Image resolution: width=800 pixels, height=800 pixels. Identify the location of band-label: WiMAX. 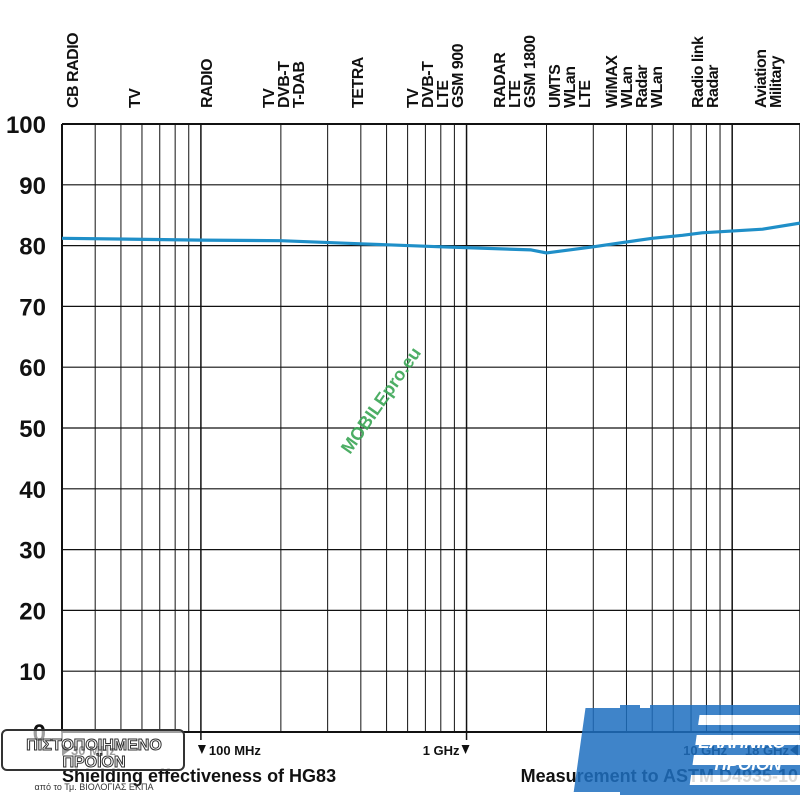
(612, 81).